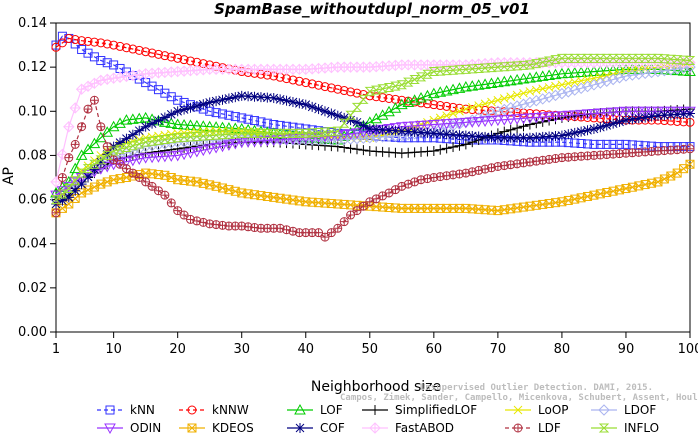  I want to click on legend-item: LDOF, so click(623, 410).